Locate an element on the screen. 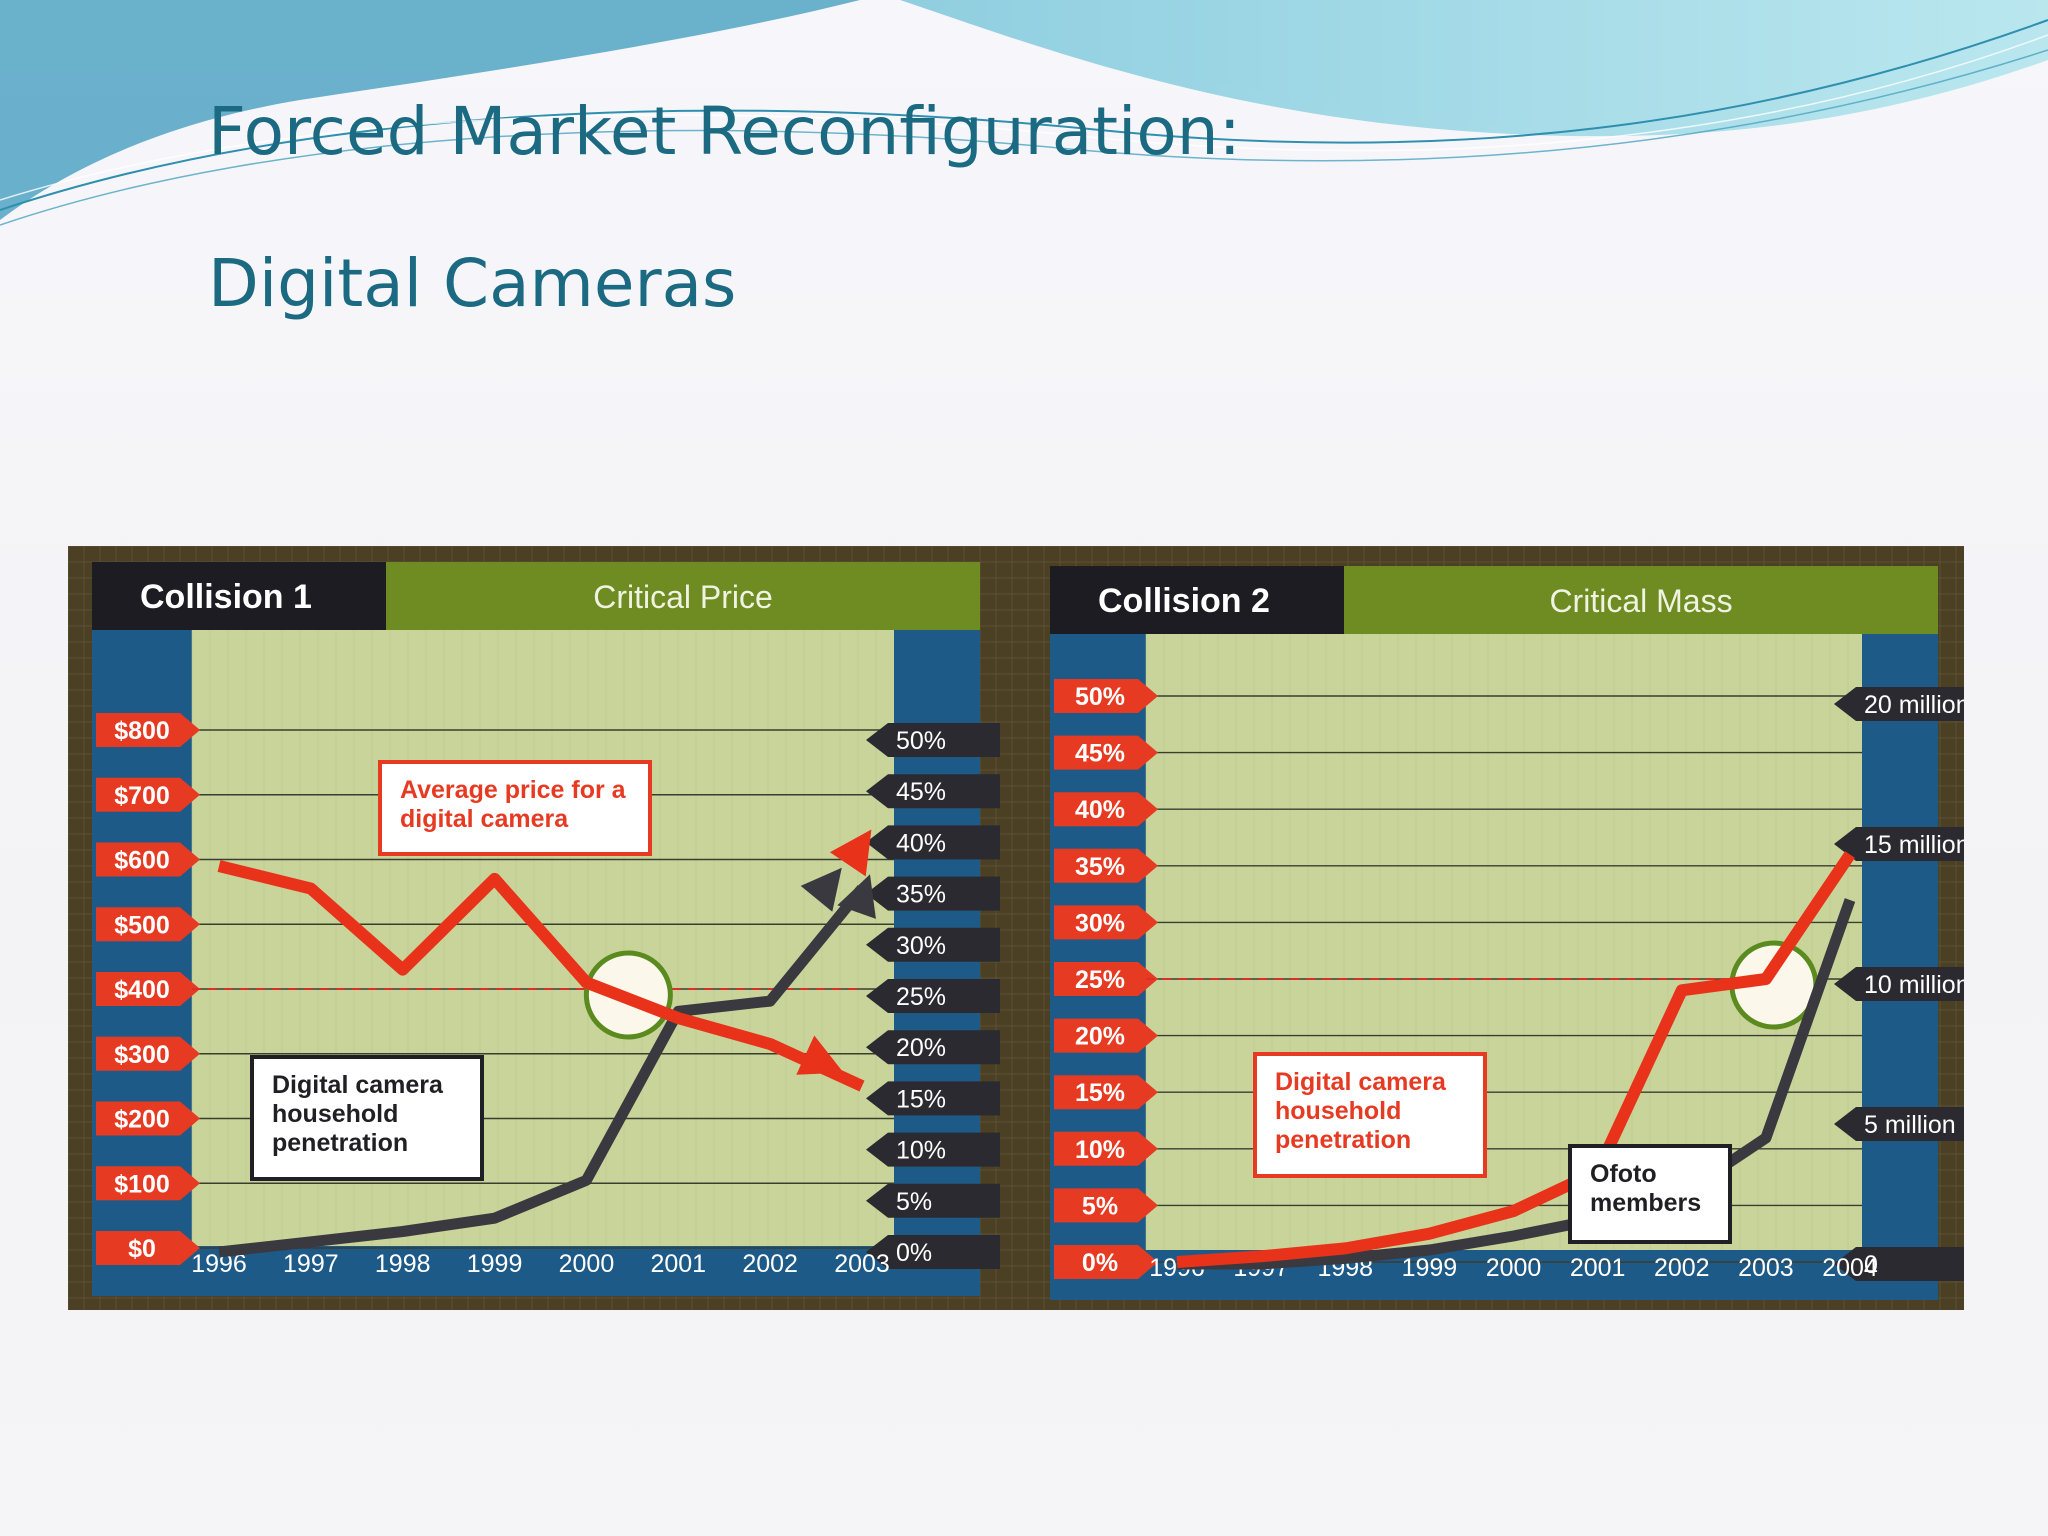 Image resolution: width=2048 pixels, height=1536 pixels. left-tick-label: 25% is located at coordinates (1100, 980).